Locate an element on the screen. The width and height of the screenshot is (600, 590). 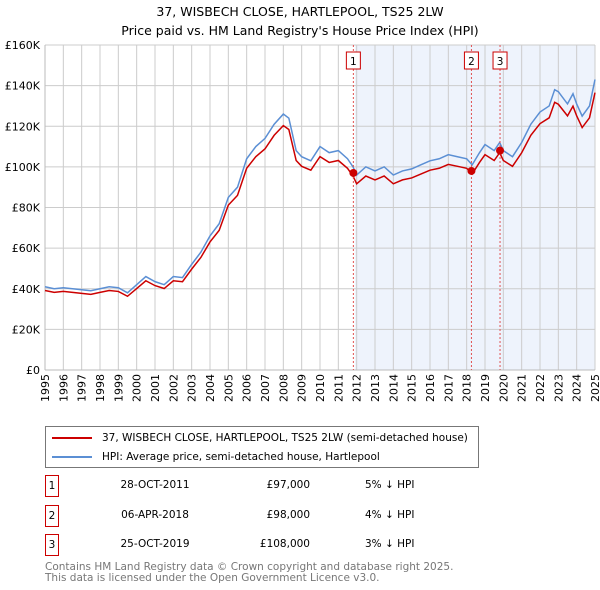
sale-row: 1 28-OCT-2011 £97,000 5% ↓ HPI is located at coordinates (245, 486).